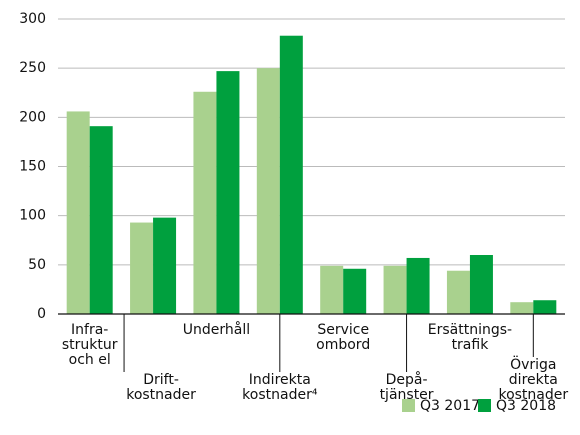 The width and height of the screenshot is (580, 435). I want to click on x-tick-label: Underhåll, so click(216, 329).